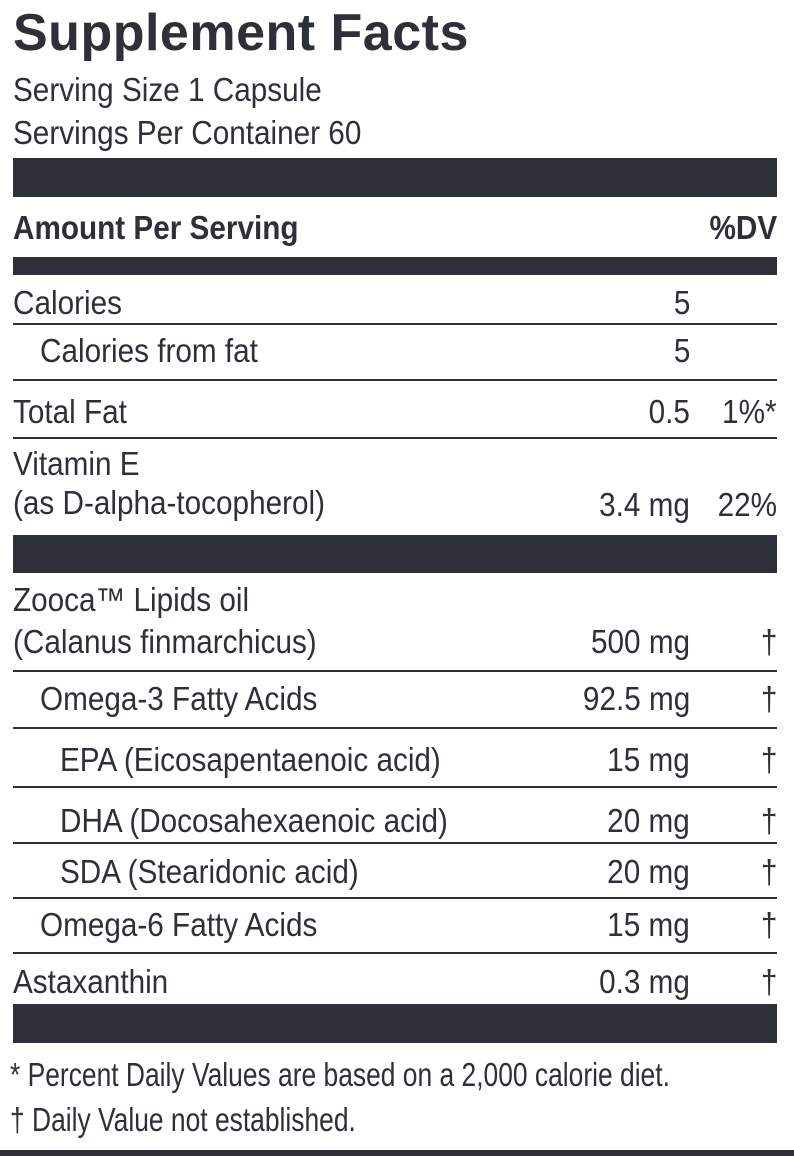 This screenshot has height=1156, width=794. I want to click on row-name: SDA (Stearidonic acid), so click(209, 871).